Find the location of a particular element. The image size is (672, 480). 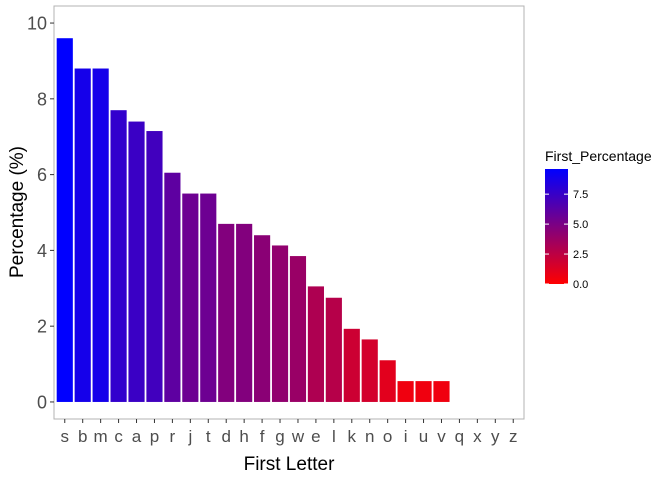

x-tick-label: n is located at coordinates (369, 436).